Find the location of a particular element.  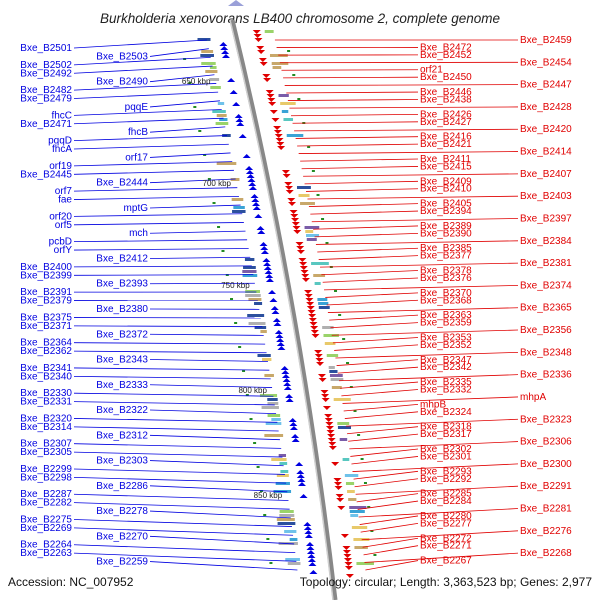

gene-label-left: Bxe_B2263 is located at coordinates (46, 553).